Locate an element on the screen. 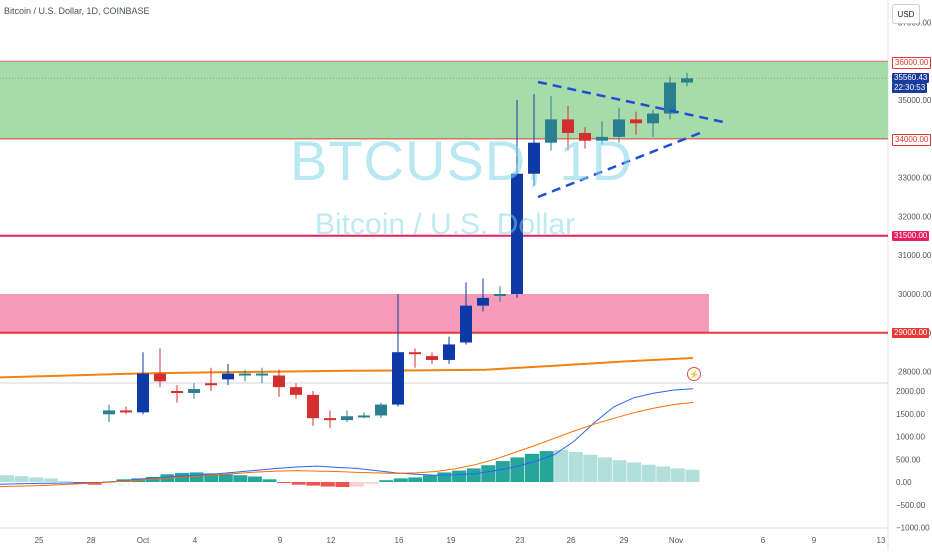 This screenshot has width=932, height=555. macd-axis-label: −500.00 is located at coordinates (911, 505).